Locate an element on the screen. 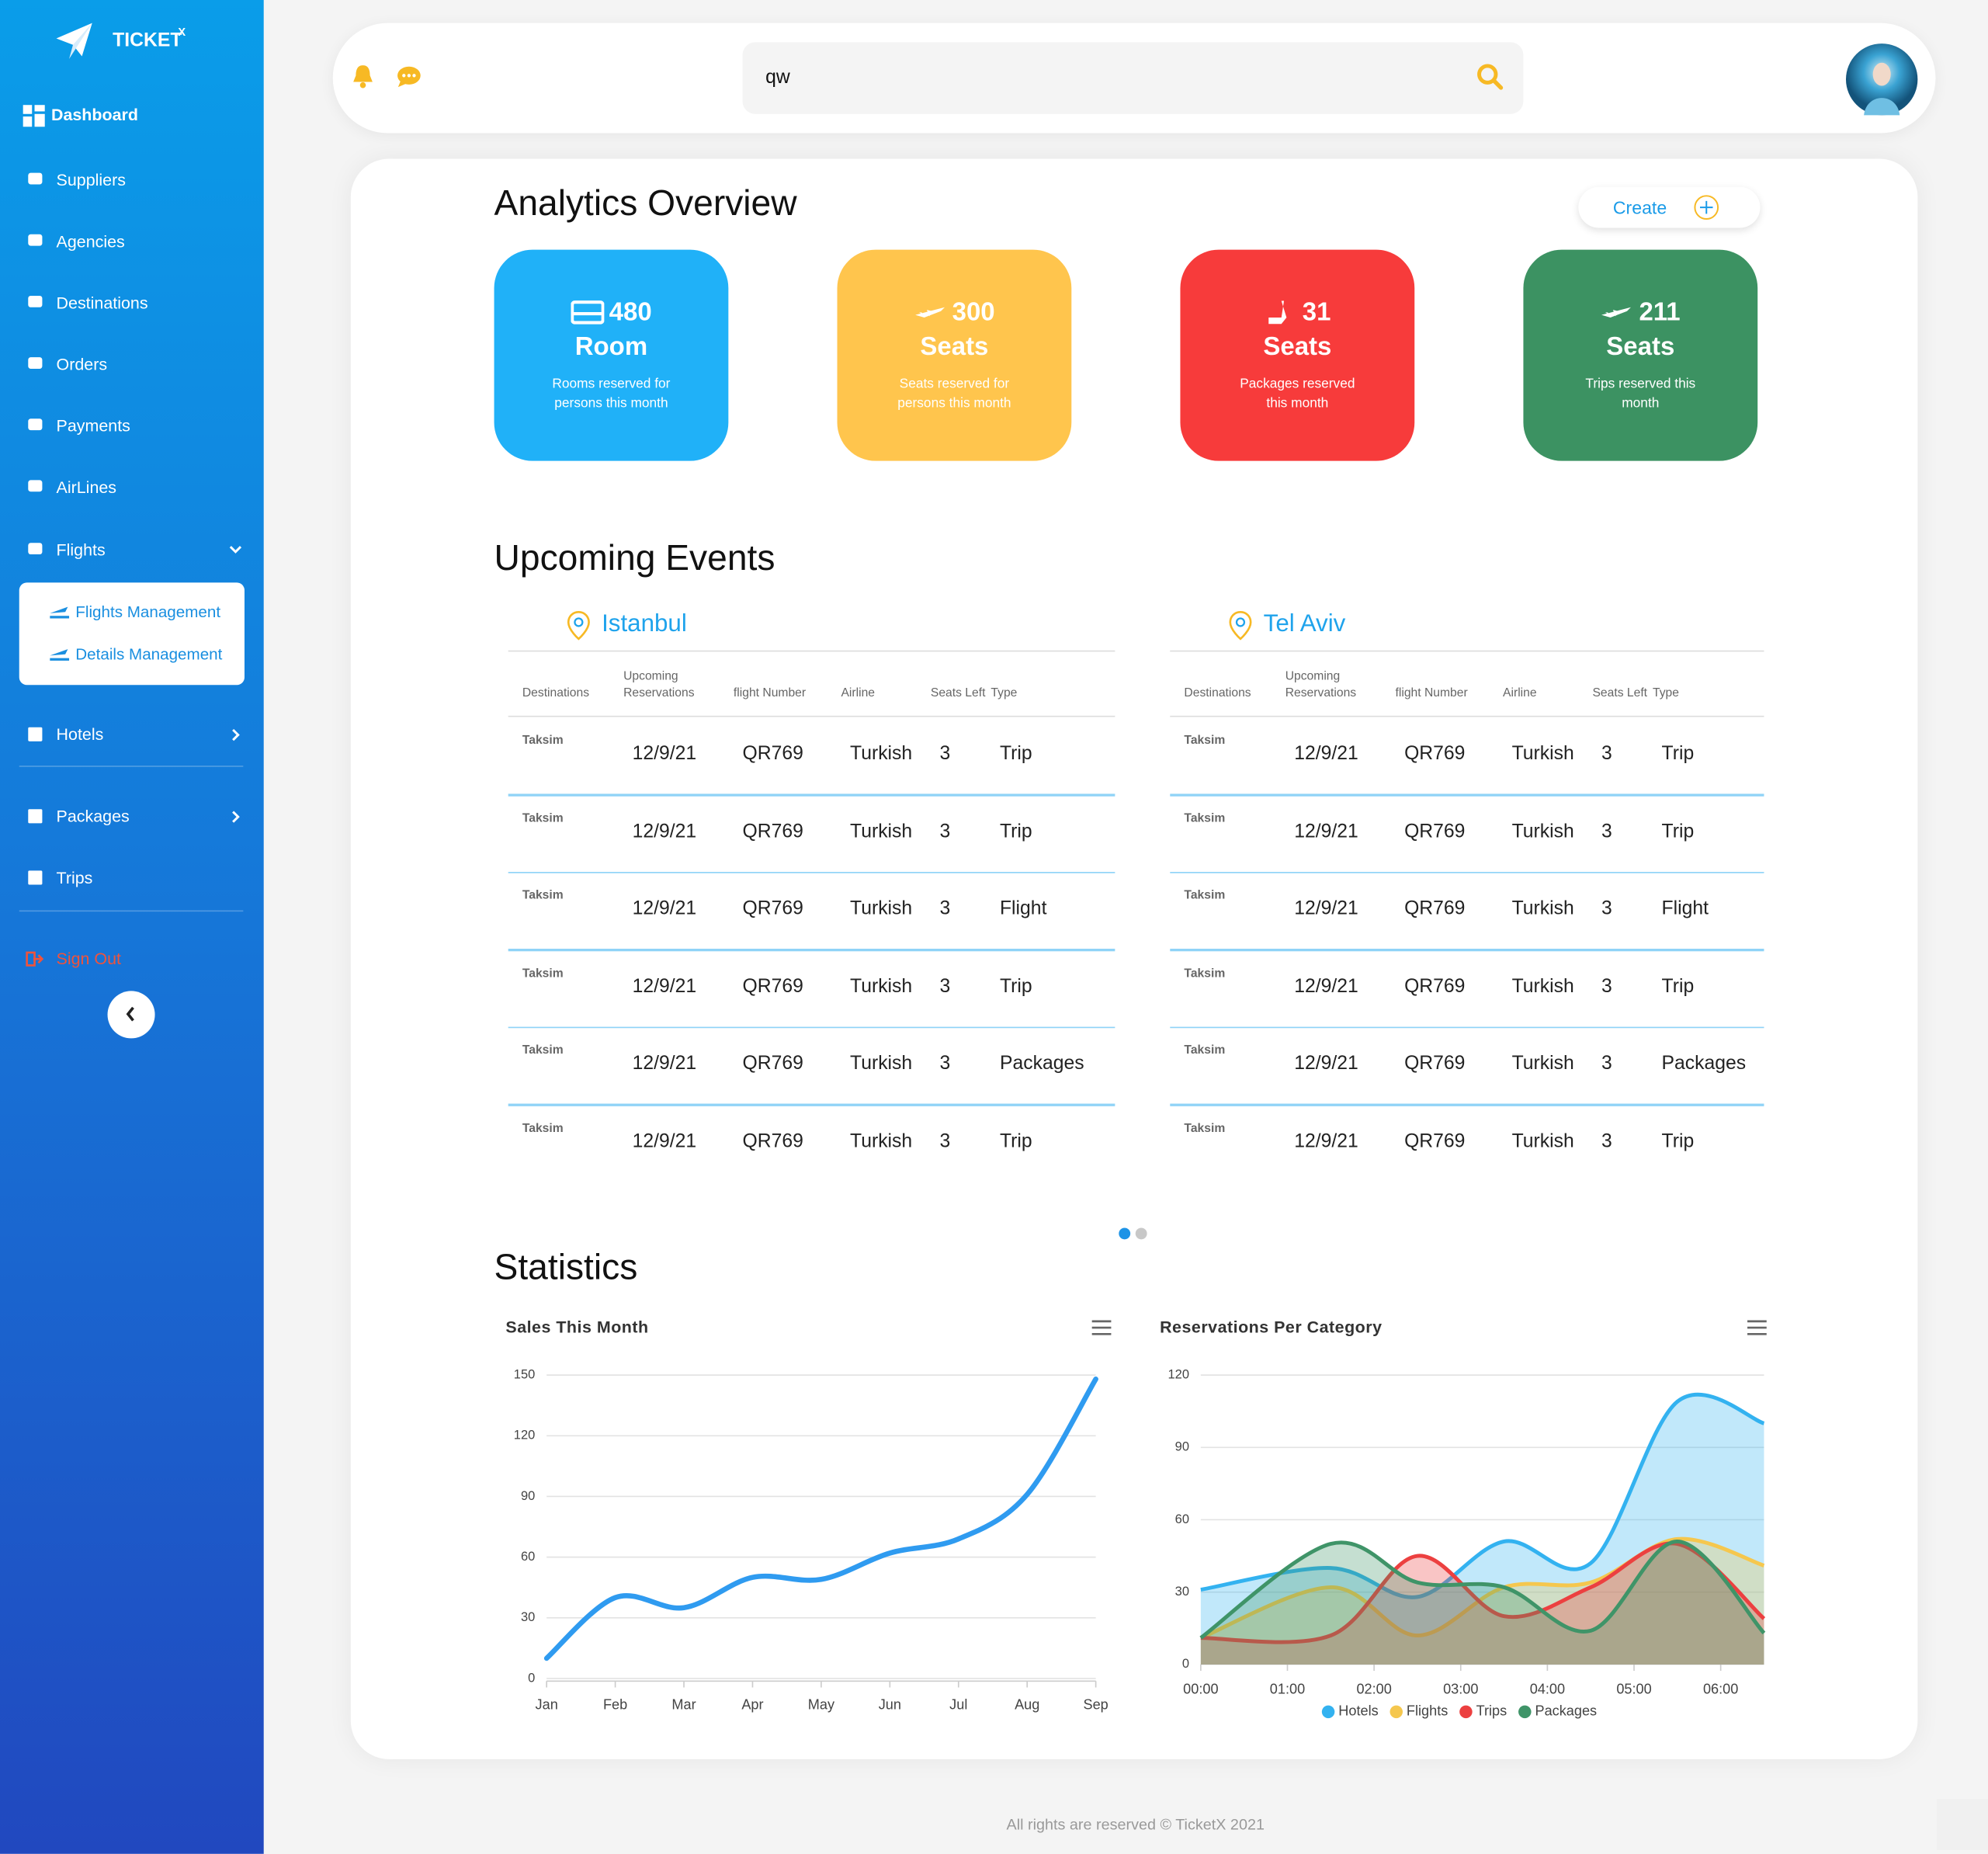 The height and width of the screenshot is (1854, 1988). submenu-item: Details Management is located at coordinates (149, 654).